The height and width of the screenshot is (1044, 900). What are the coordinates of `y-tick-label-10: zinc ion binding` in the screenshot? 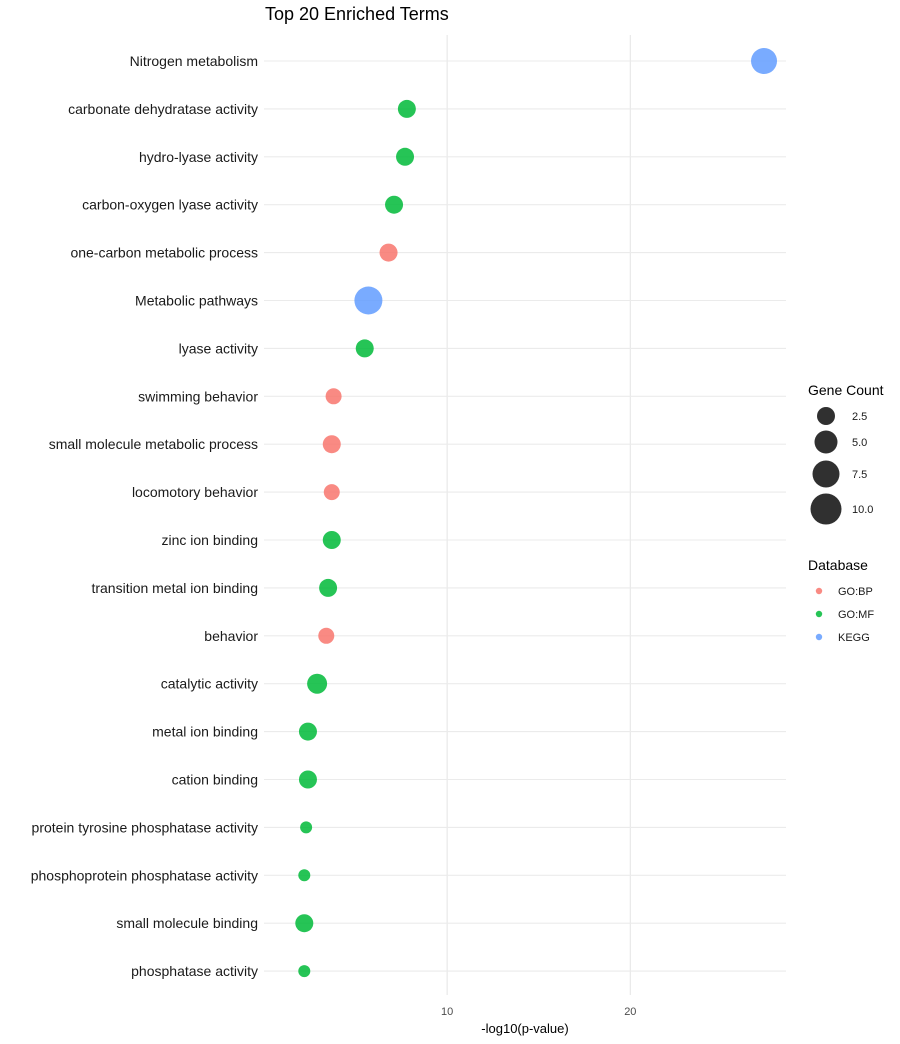 It's located at (209, 540).